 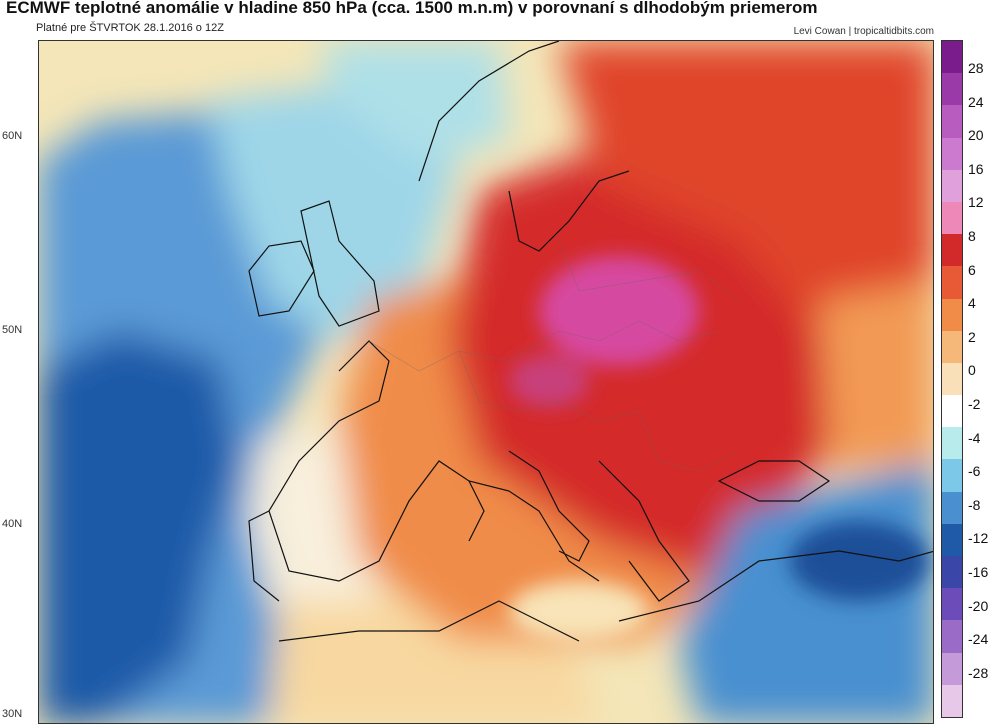 What do you see at coordinates (130, 28) in the screenshot?
I see `valid-time: Platné pre ŠTVRTOK 28.1.2016 o 12Z` at bounding box center [130, 28].